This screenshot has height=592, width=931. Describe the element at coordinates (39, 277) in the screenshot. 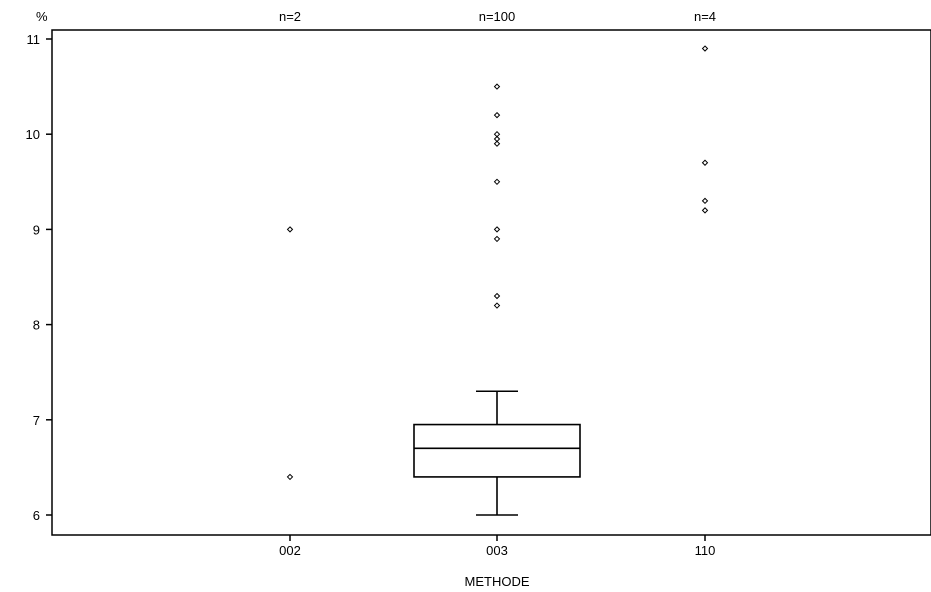

I see `y-axis-ticks: 6 7 8 9 10 11` at that location.